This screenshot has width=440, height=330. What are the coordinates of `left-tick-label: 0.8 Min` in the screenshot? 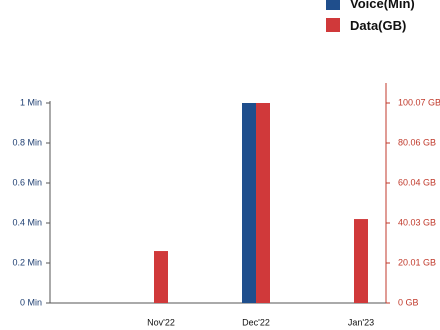 It's located at (27, 142).